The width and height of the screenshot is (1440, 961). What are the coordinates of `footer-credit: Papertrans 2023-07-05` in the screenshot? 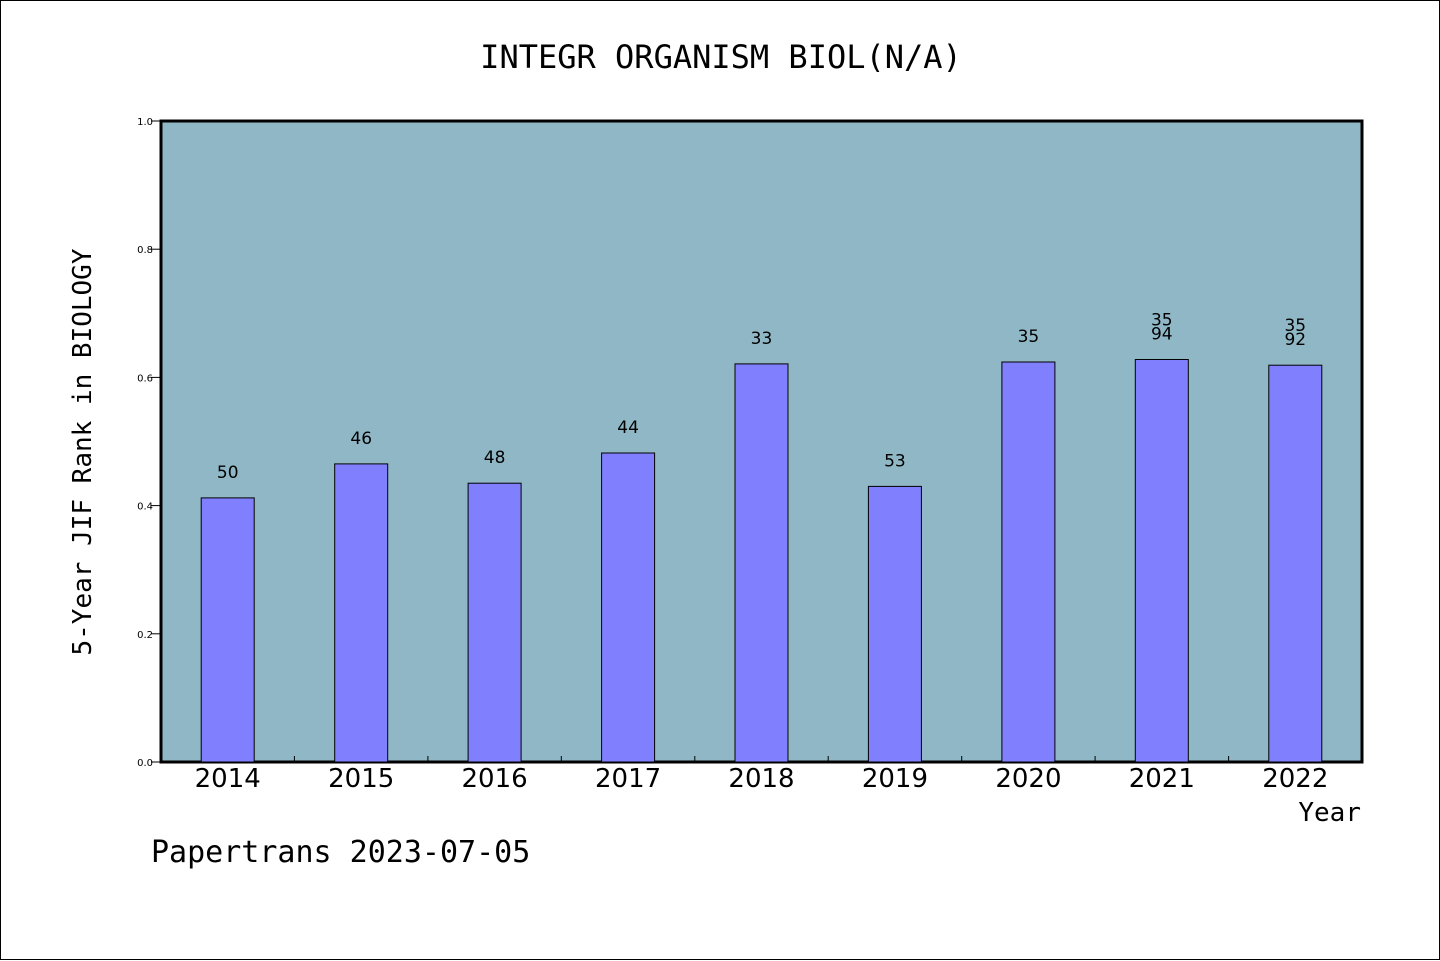 It's located at (341, 852).